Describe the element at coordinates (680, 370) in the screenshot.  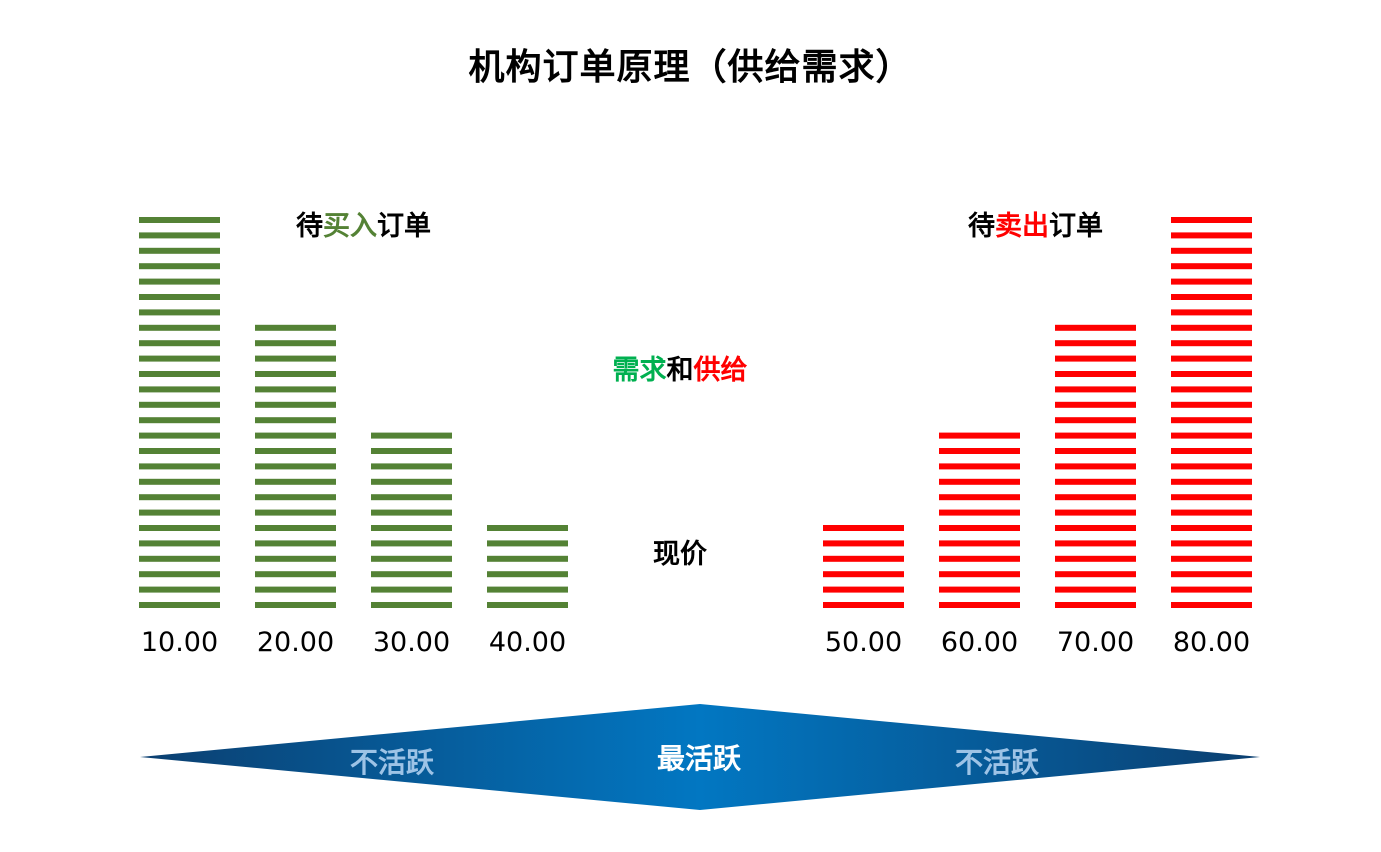
I see `demand-supply-label: 需求和供给` at that location.